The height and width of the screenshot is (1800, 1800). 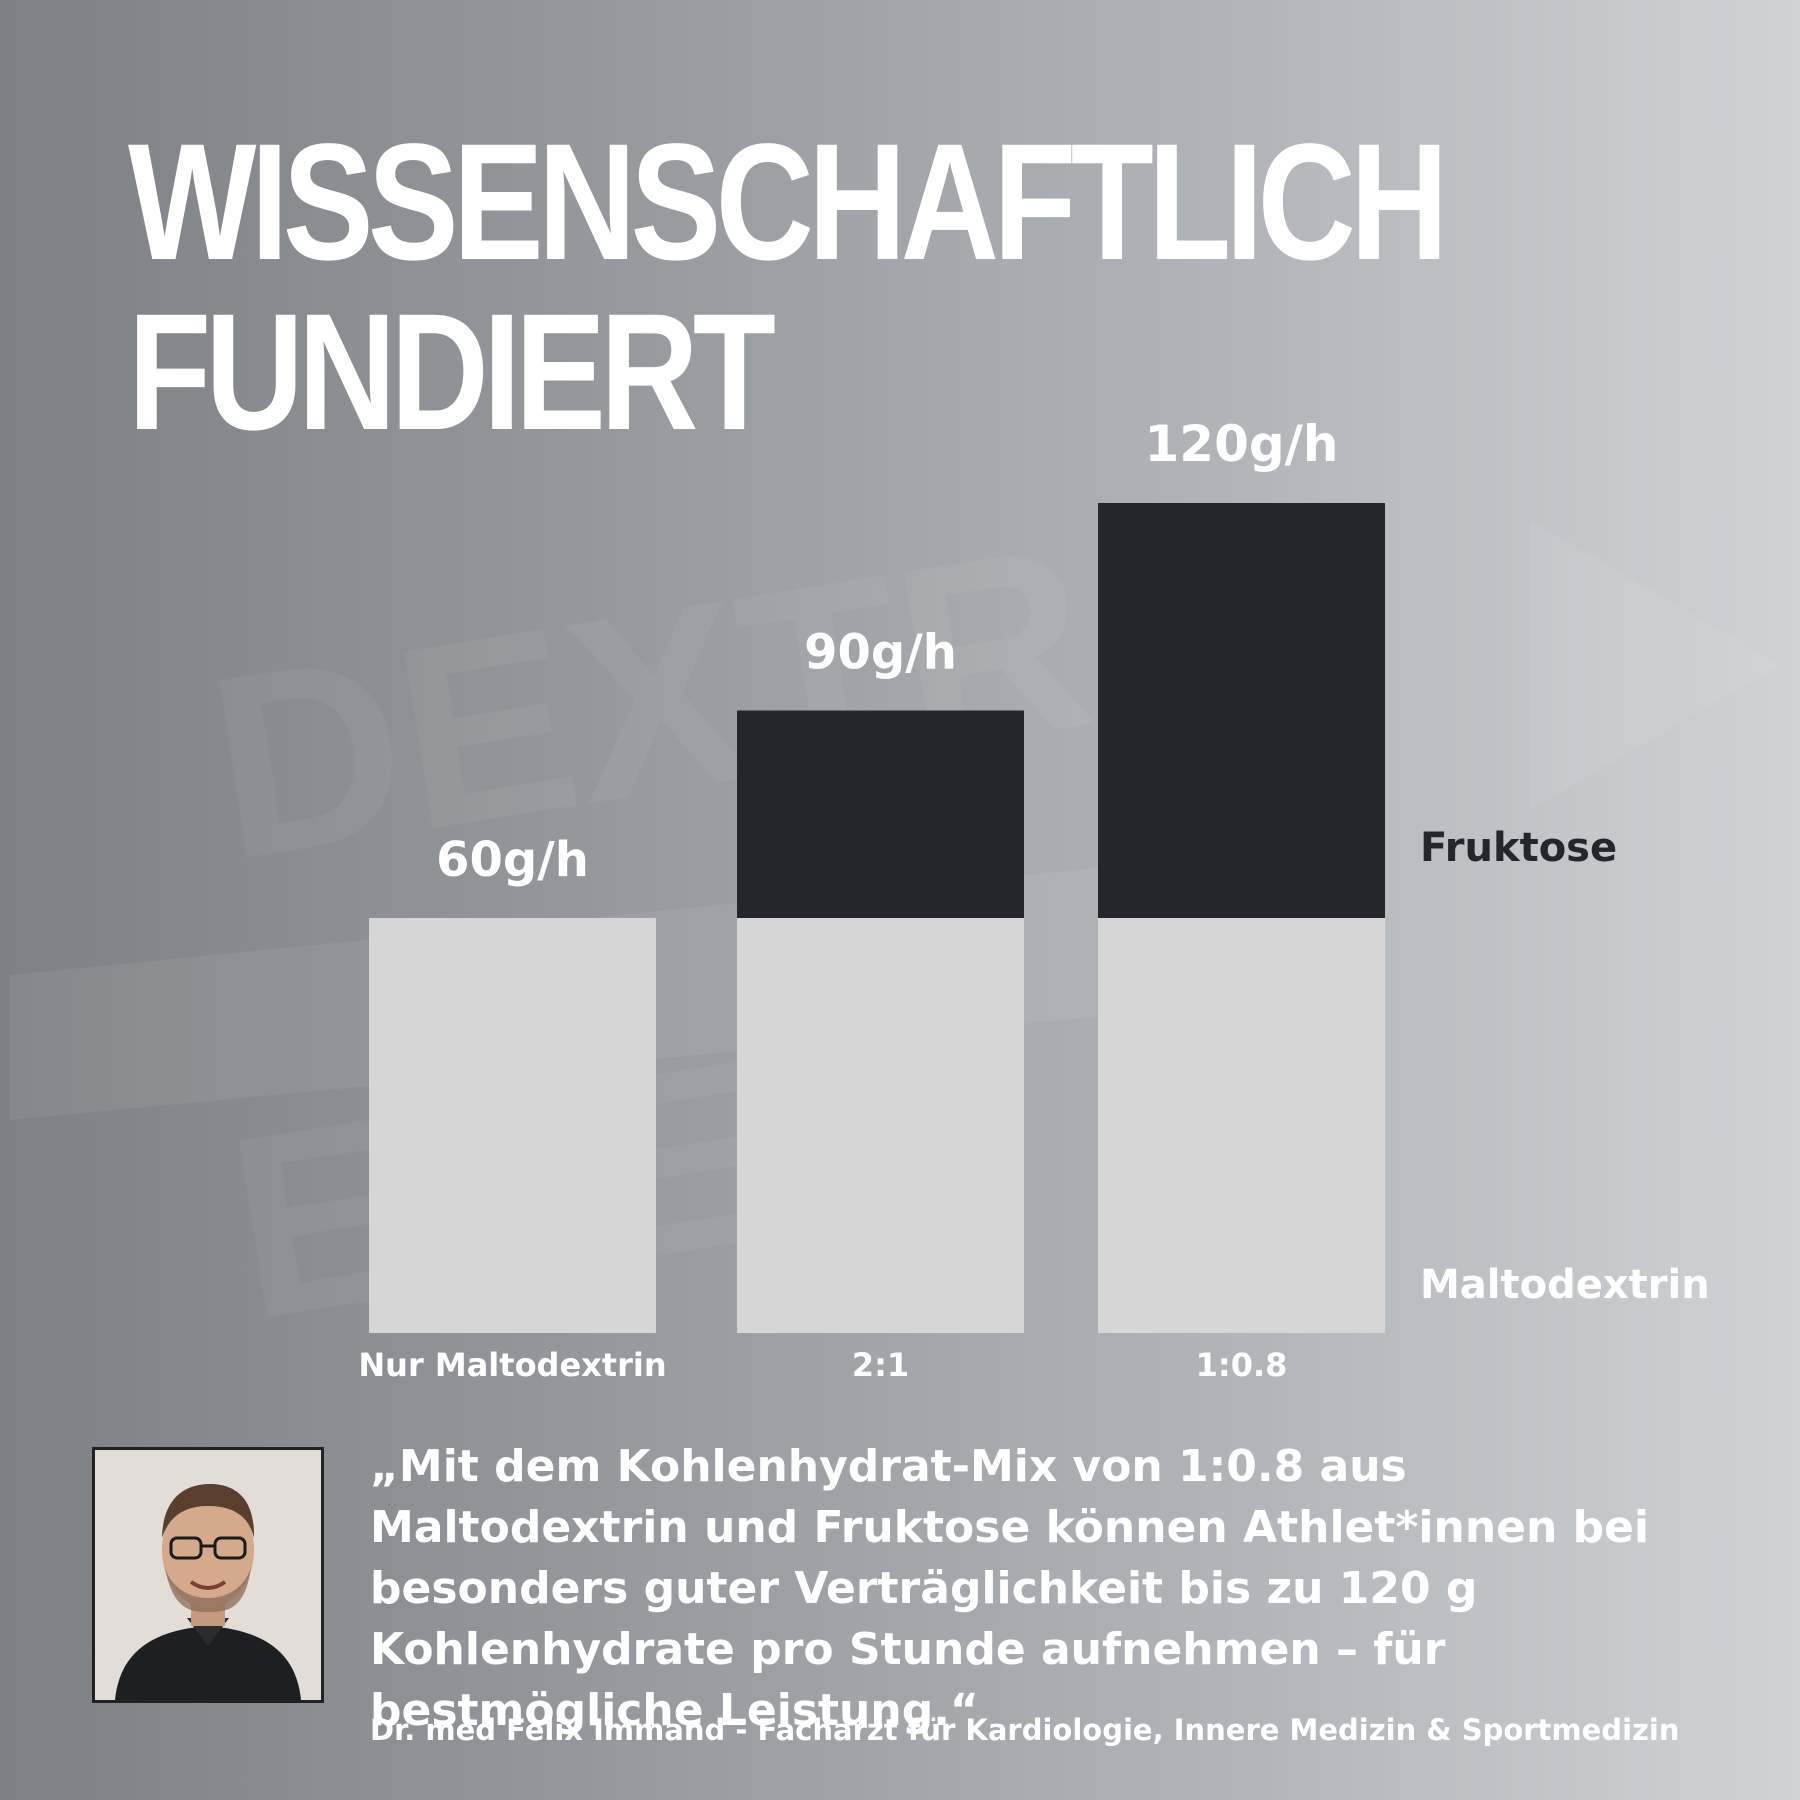 I want to click on page-title: WISSENSCHAFTLICH FUNDIERT, so click(x=788, y=287).